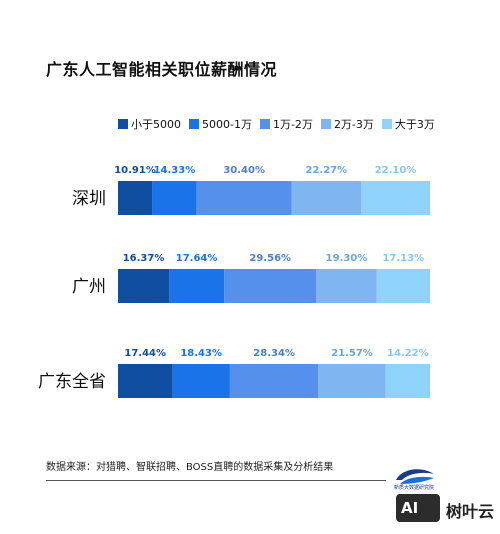 This screenshot has height=534, width=500. I want to click on legend-item: 2万-3万, so click(347, 124).